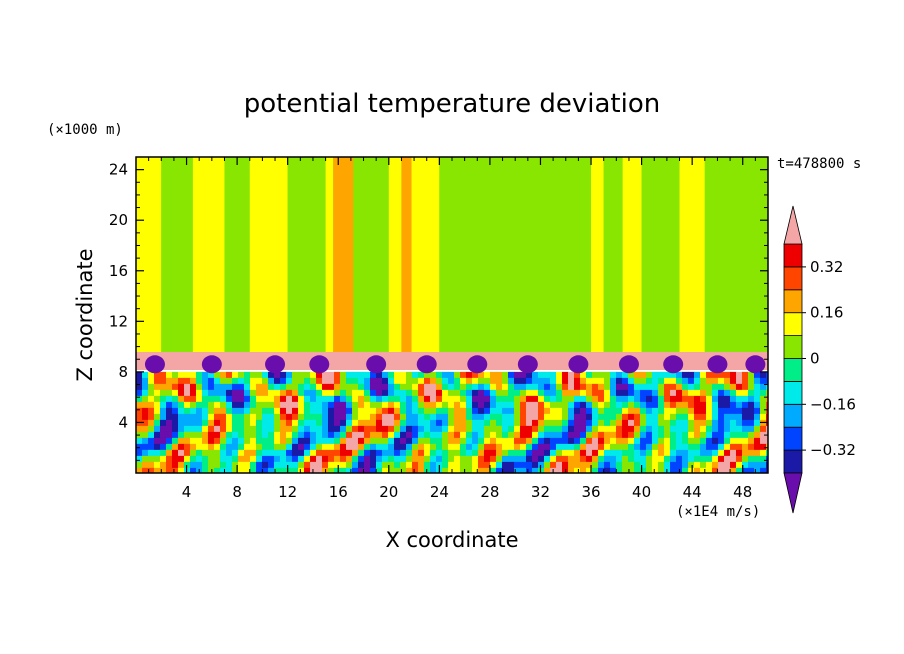 This screenshot has width=904, height=654. Describe the element at coordinates (793, 301) in the screenshot. I see `colorbar-segment` at that location.